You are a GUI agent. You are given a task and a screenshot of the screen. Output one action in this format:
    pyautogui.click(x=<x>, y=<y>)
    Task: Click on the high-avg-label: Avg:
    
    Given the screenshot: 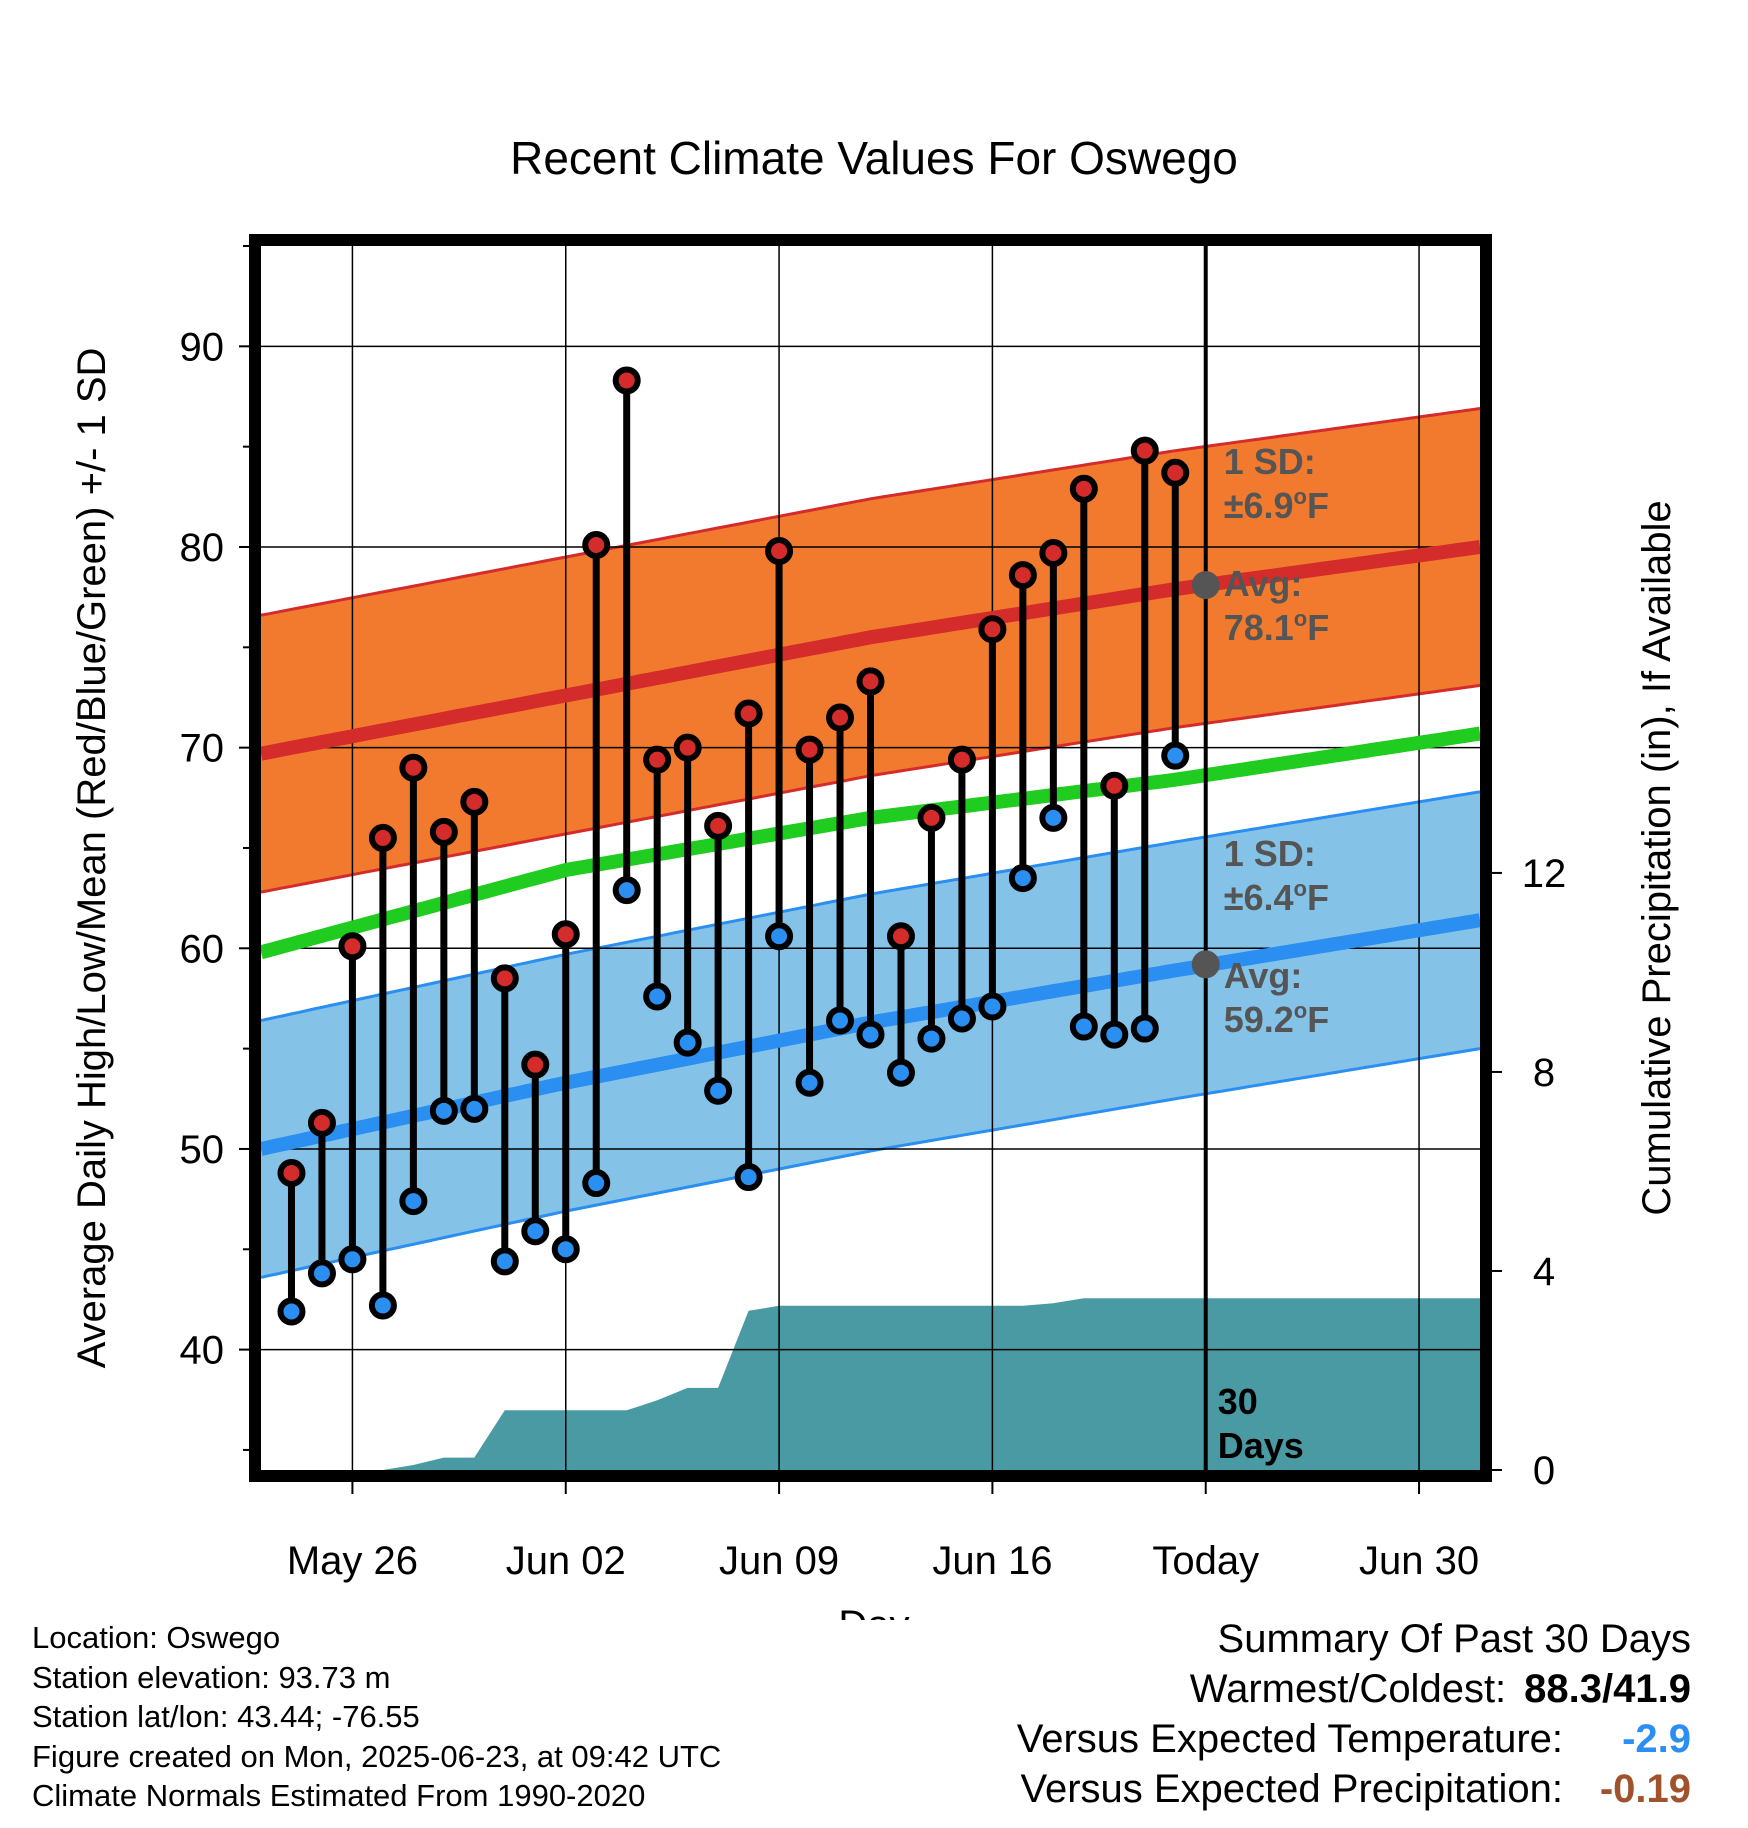 What is the action you would take?
    pyautogui.click(x=1263, y=583)
    